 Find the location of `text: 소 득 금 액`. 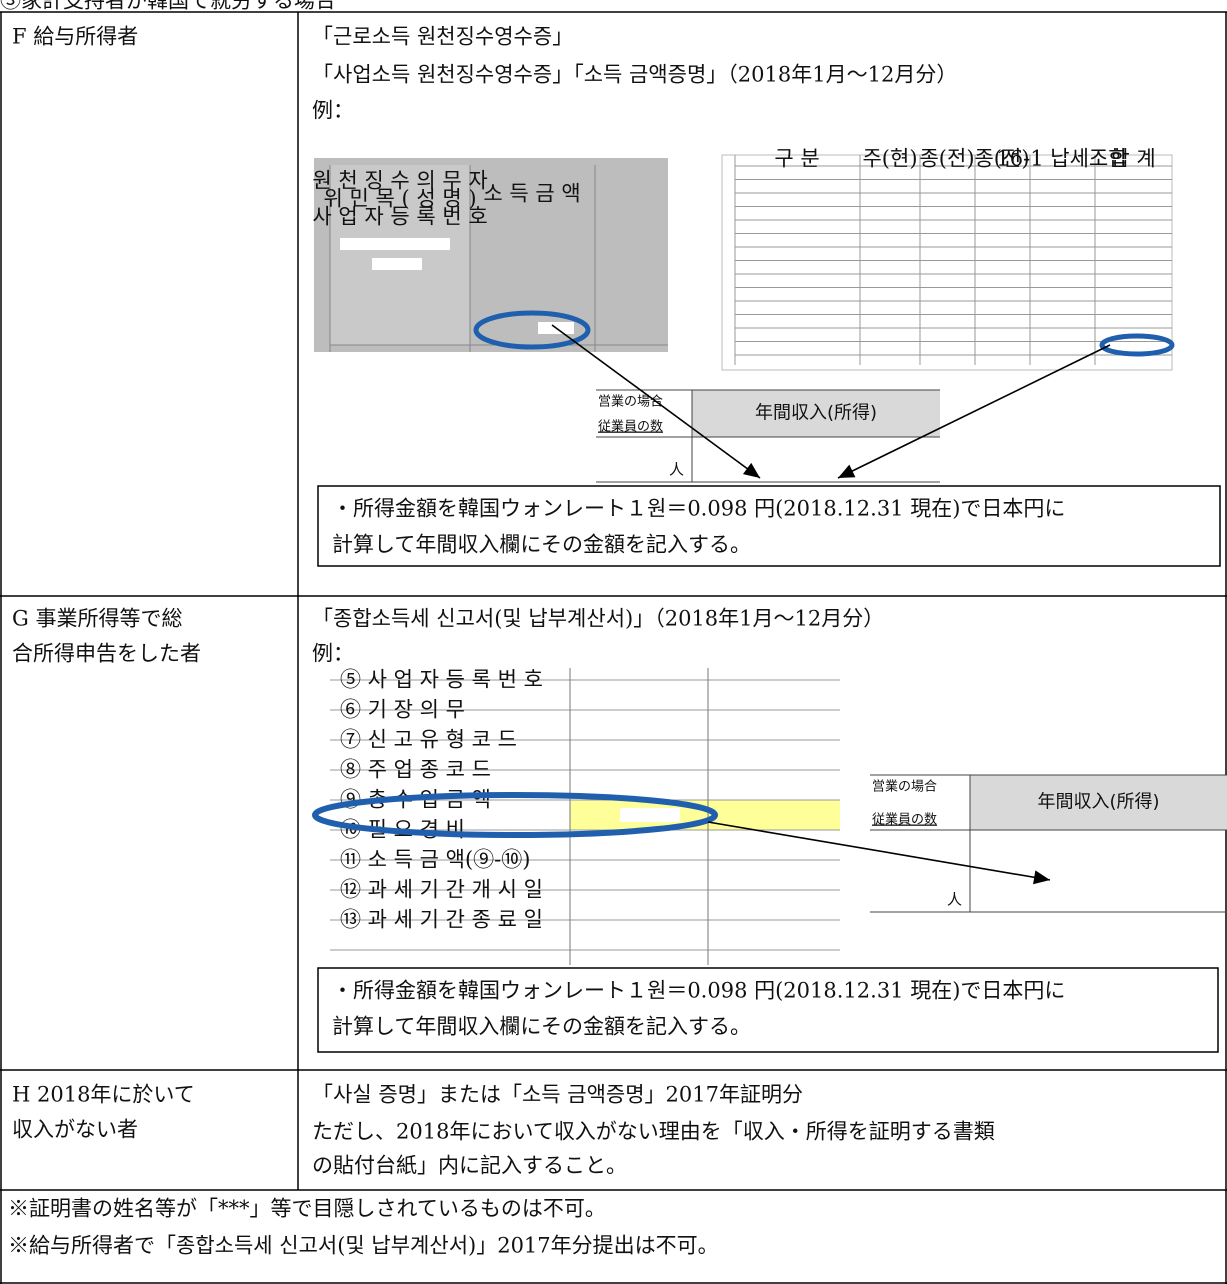

text: 소 득 금 액 is located at coordinates (531, 194).